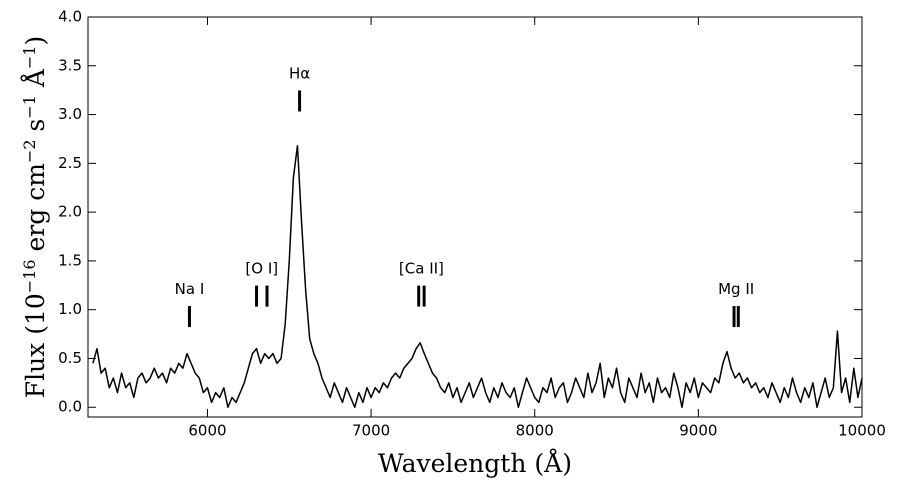  What do you see at coordinates (70, 163) in the screenshot?
I see `y-tick-label: 2.5` at bounding box center [70, 163].